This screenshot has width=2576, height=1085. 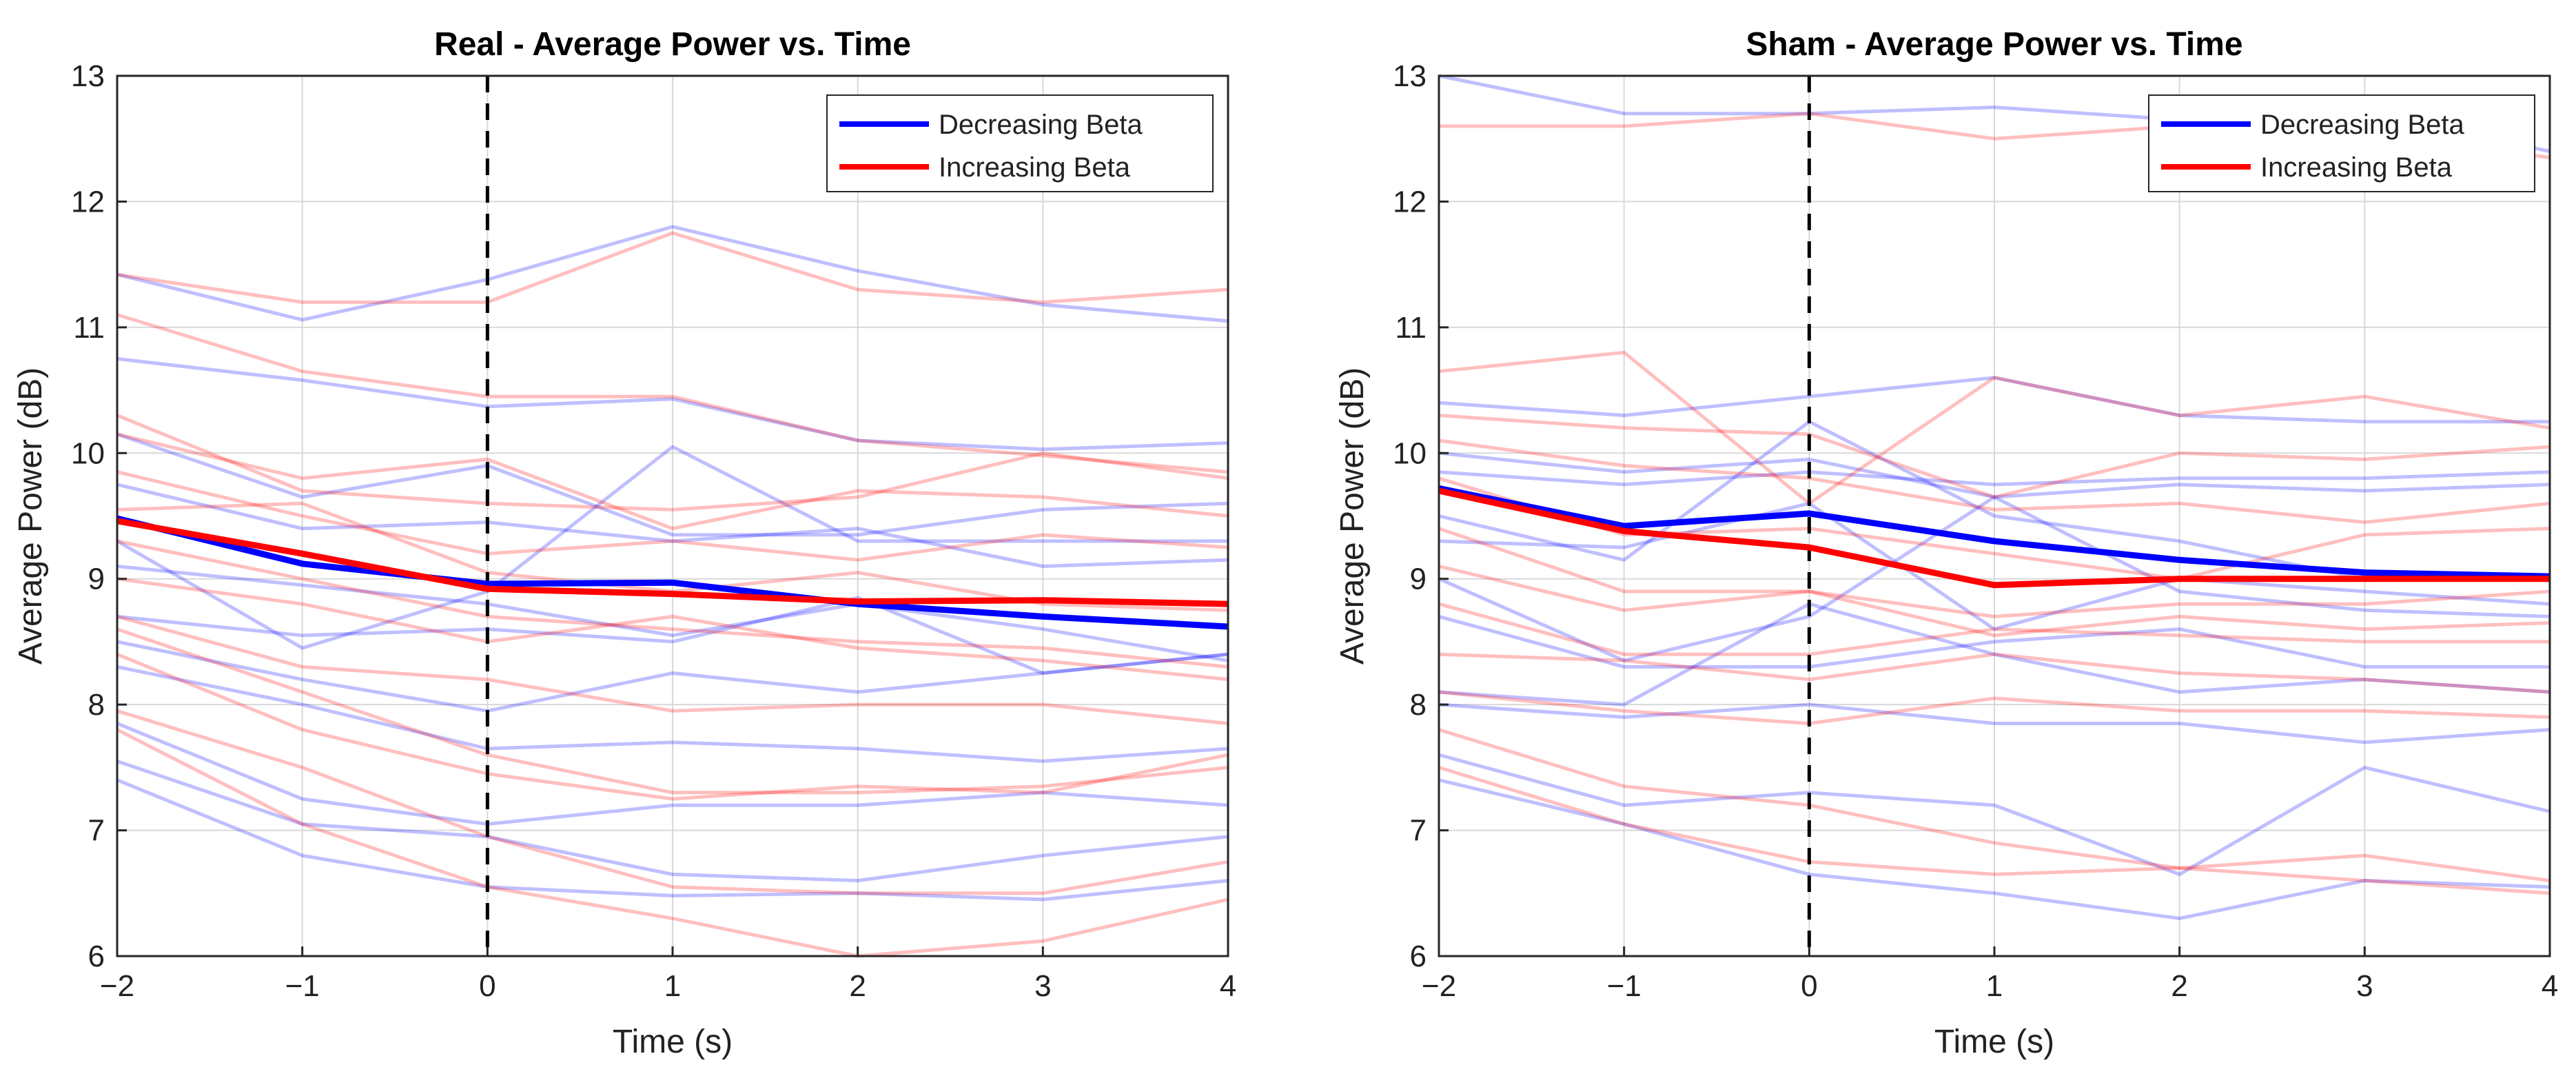 What do you see at coordinates (1418, 831) in the screenshot?
I see `sham-ytick-label-1: 7` at bounding box center [1418, 831].